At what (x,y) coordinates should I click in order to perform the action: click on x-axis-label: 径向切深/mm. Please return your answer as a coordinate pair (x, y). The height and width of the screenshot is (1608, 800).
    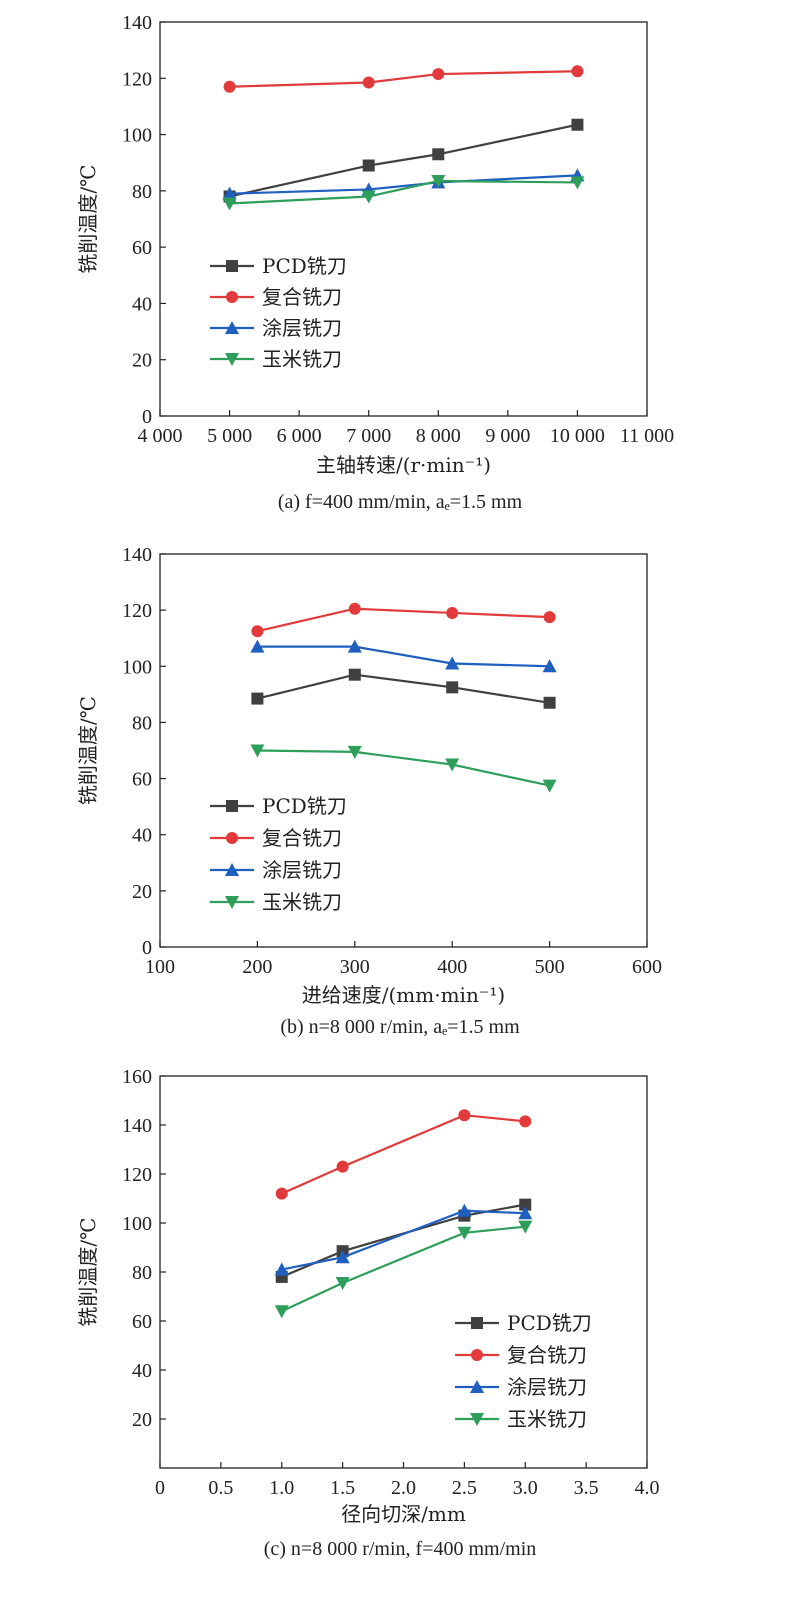
    Looking at the image, I should click on (403, 1514).